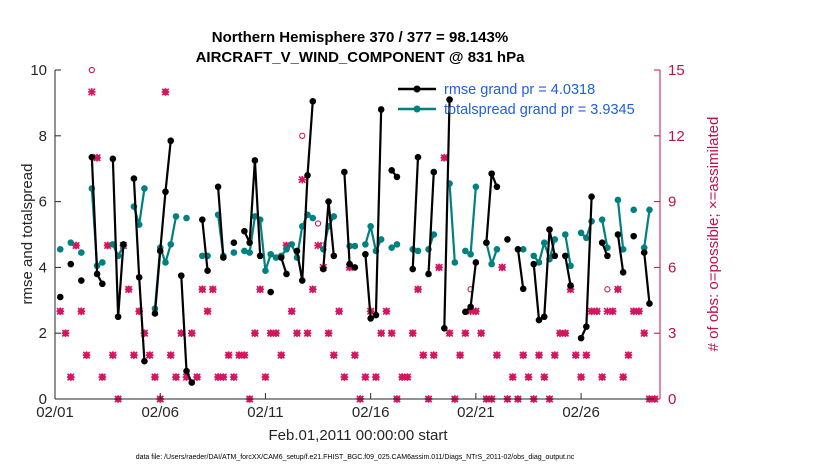 The image size is (830, 470). I want to click on legend-rmse-marker, so click(417, 89).